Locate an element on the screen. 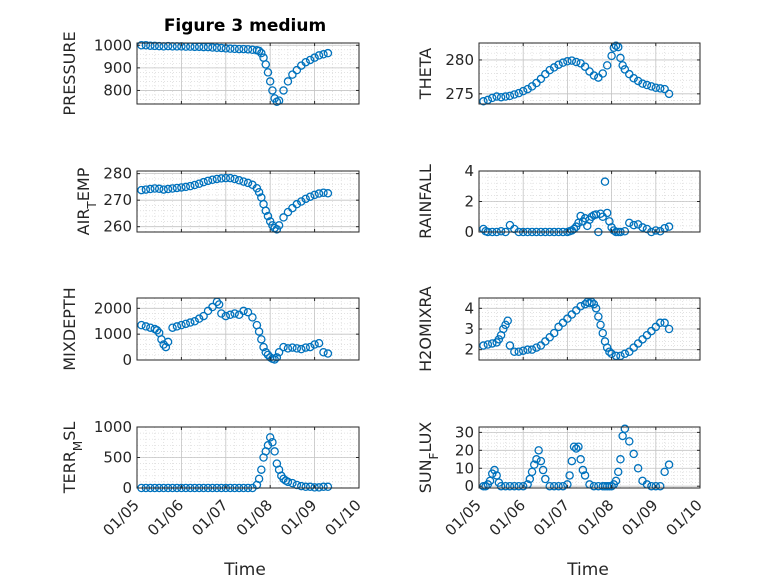 This screenshot has height=583, width=778. figure-title: Figure 3 medium is located at coordinates (245, 26).